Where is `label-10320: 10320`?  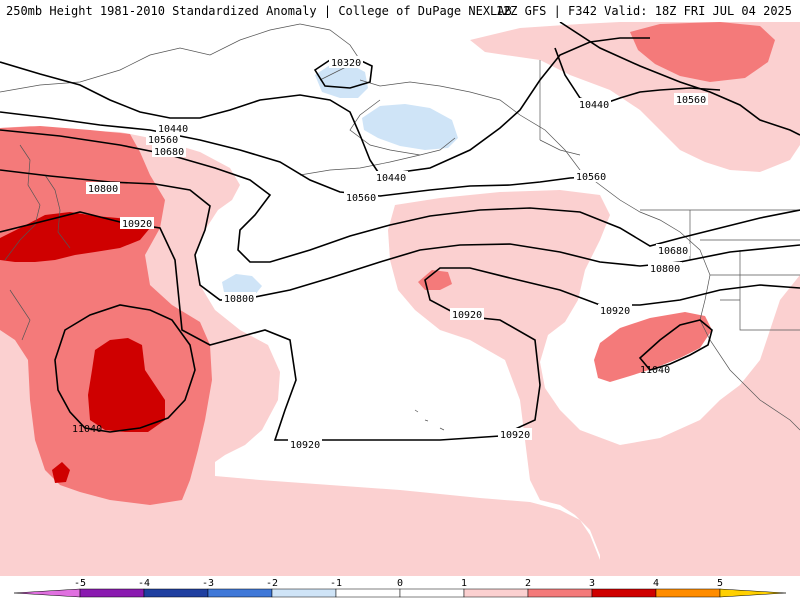
label-10320: 10320 is located at coordinates (346, 63).